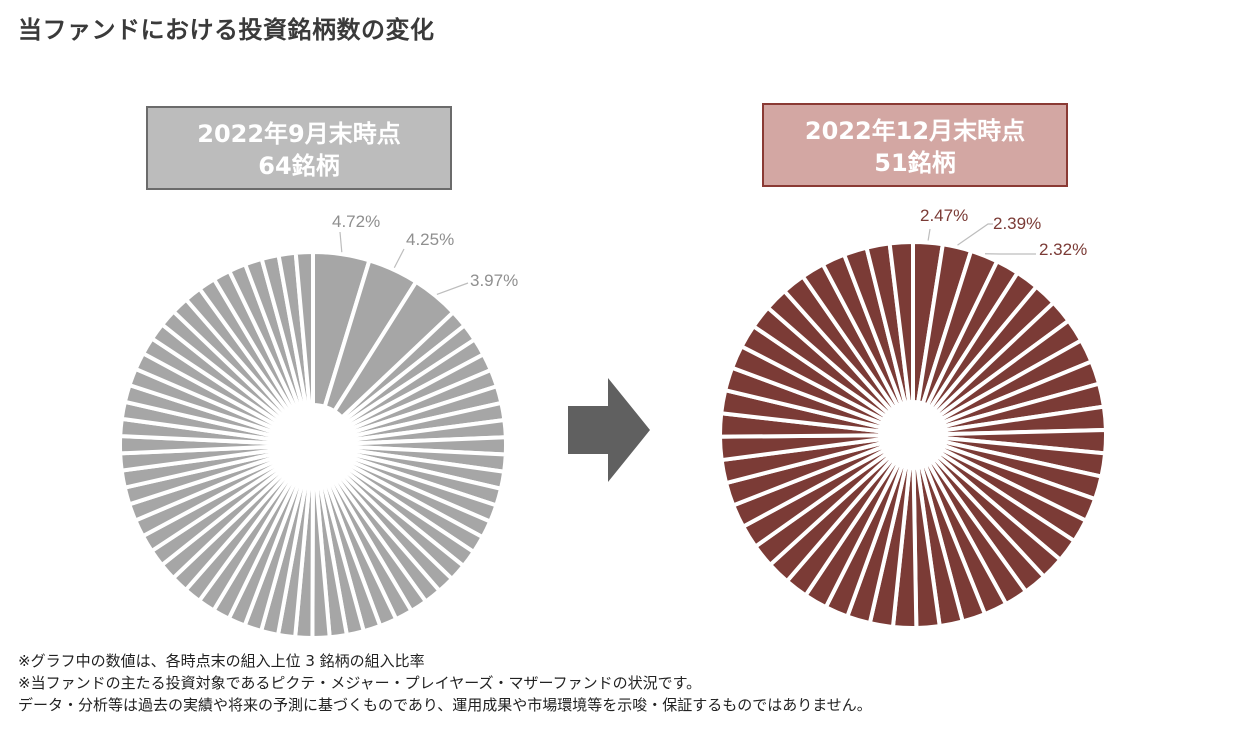  I want to click on slice-value-label: 2.39%, so click(1017, 223).